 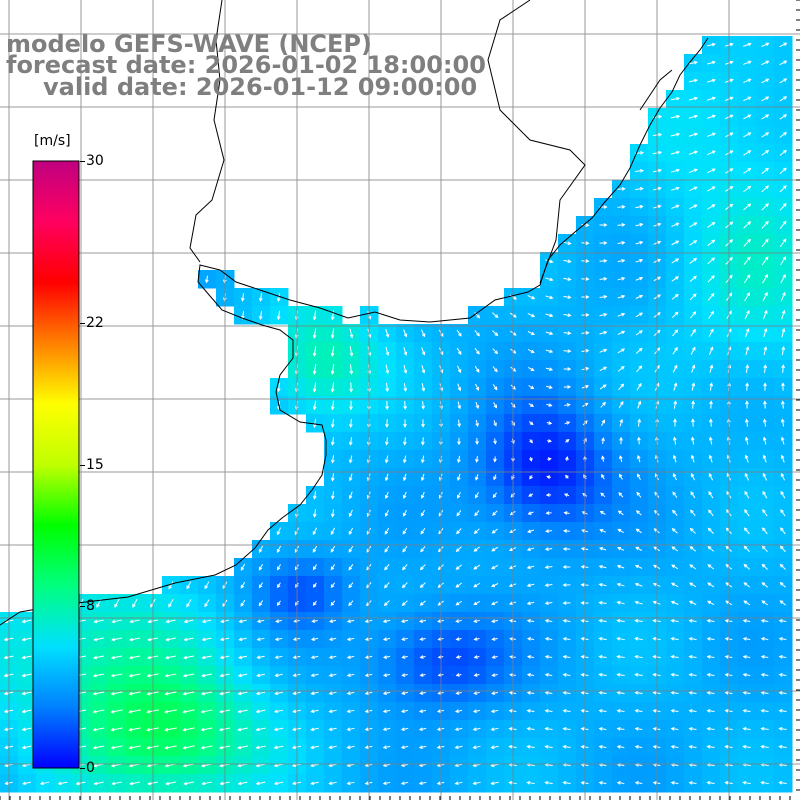 I want to click on colorbar-tick-label: 0, so click(x=90, y=768).